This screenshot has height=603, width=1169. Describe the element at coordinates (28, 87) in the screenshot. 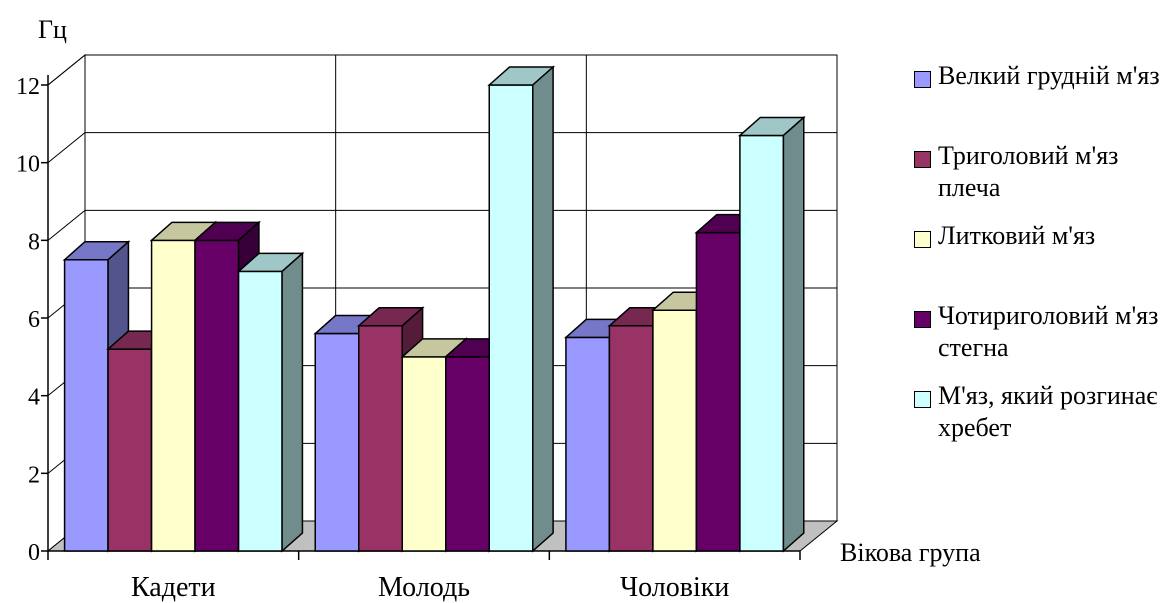

I see `y-tick-label: 12` at that location.